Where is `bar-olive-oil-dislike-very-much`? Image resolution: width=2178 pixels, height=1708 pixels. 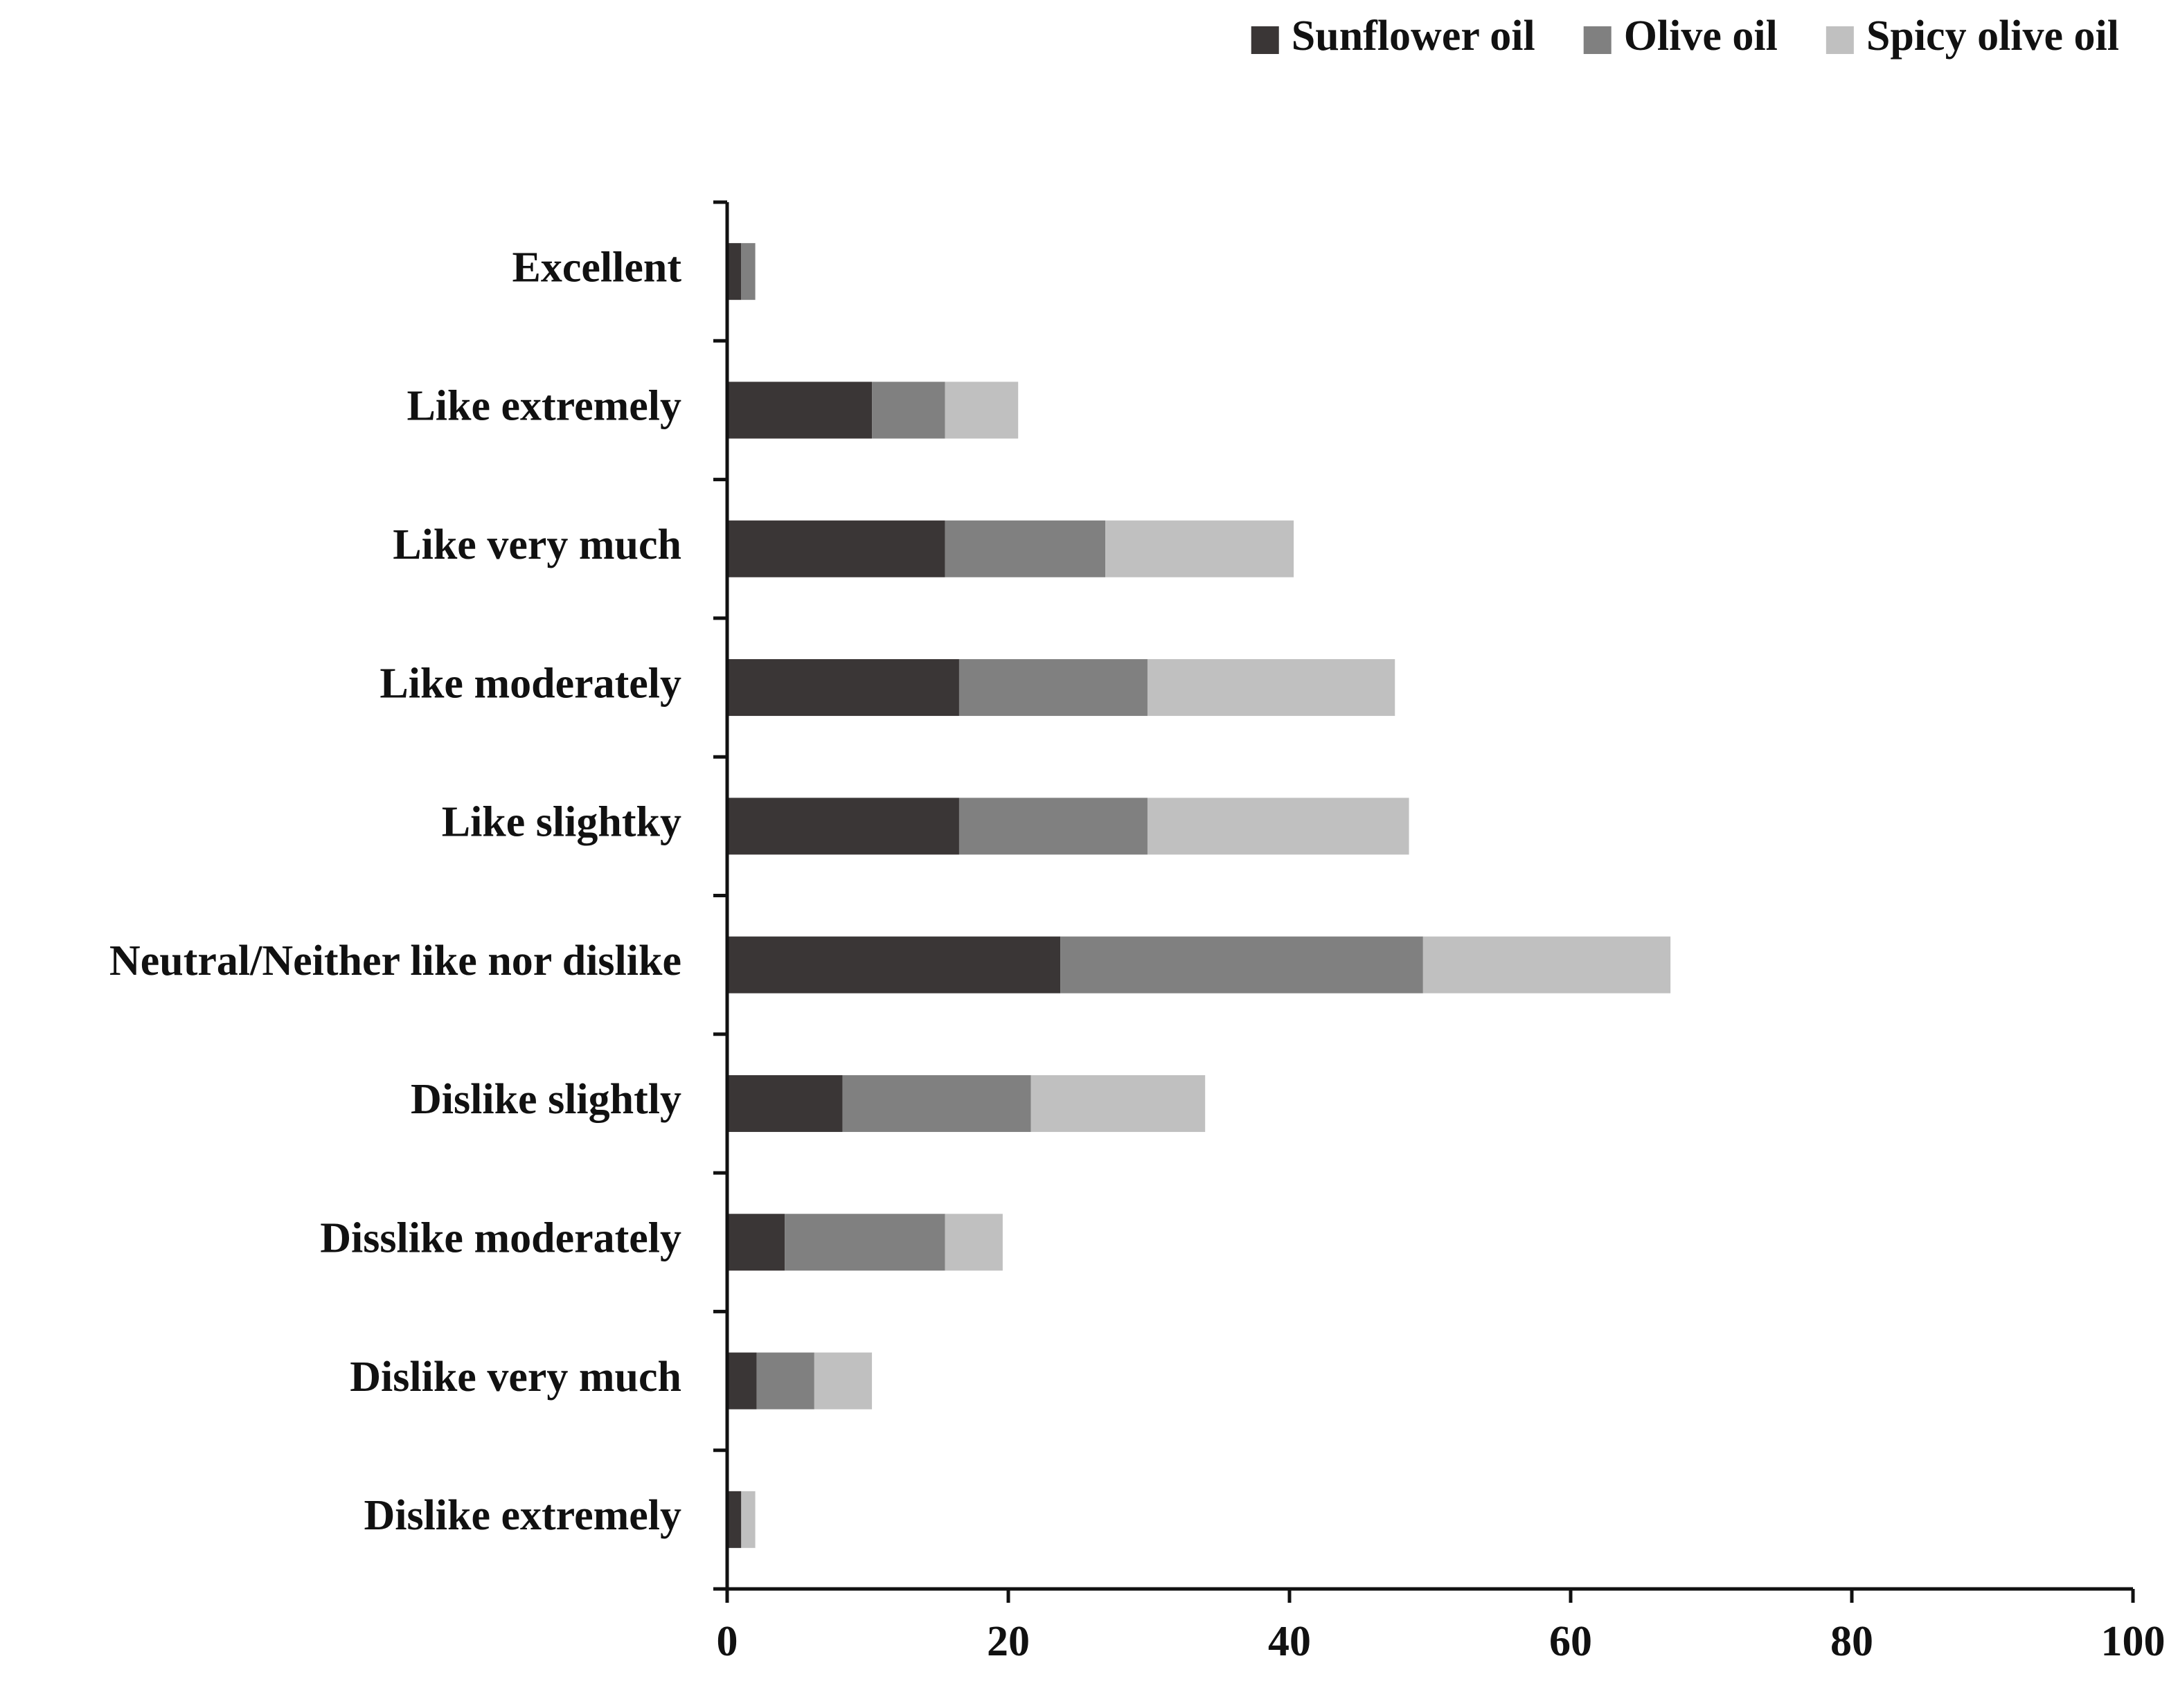
bar-olive-oil-dislike-very-much is located at coordinates (785, 1381).